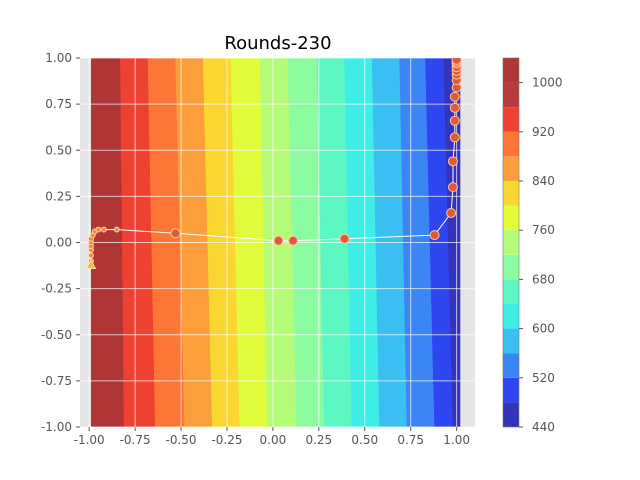 The height and width of the screenshot is (480, 640). Describe the element at coordinates (543, 230) in the screenshot. I see `colorbar-tick-label: 760` at that location.